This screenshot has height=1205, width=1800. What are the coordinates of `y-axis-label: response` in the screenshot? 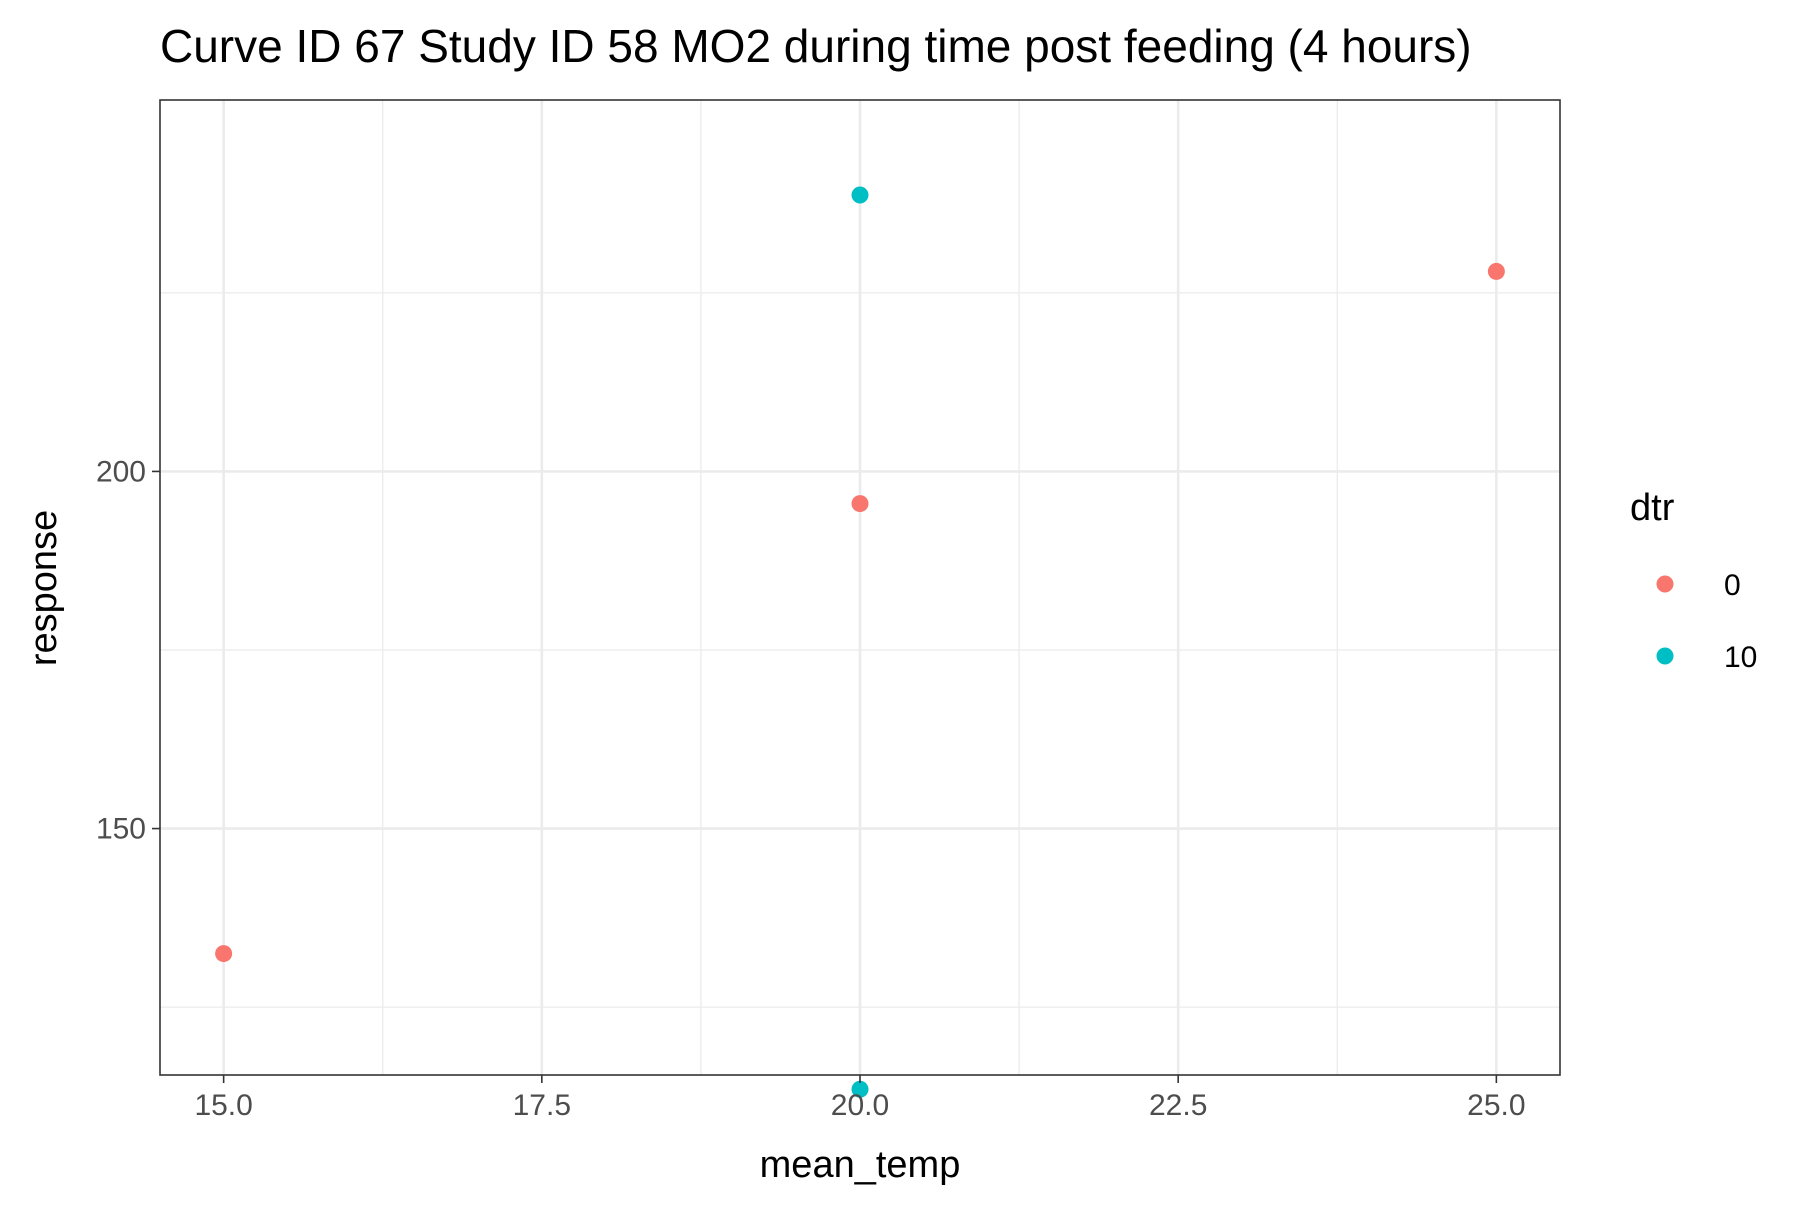 It's located at (44, 588).